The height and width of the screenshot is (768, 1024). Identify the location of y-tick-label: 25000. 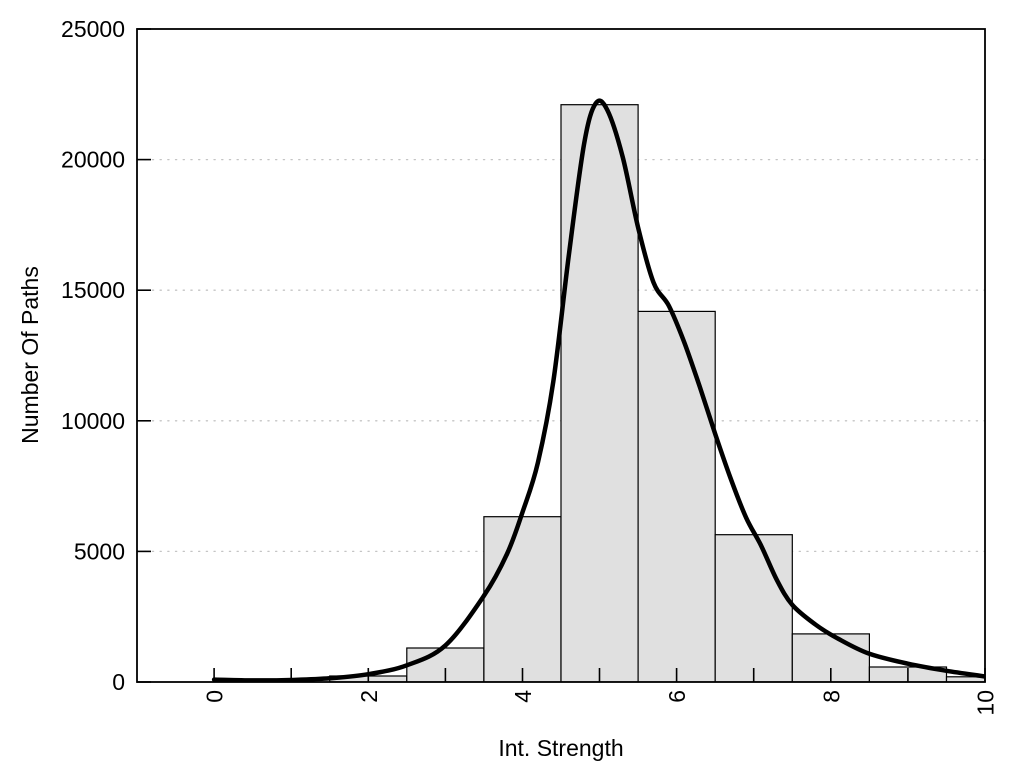
(93, 29).